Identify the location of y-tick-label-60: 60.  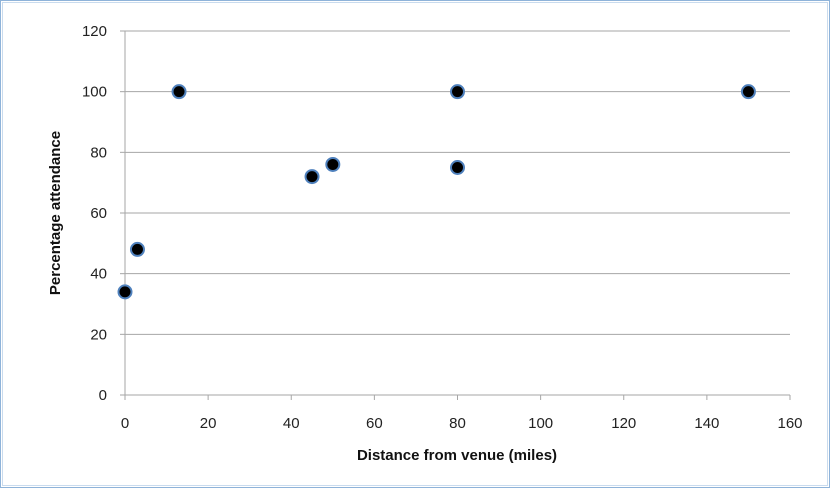
(98, 213).